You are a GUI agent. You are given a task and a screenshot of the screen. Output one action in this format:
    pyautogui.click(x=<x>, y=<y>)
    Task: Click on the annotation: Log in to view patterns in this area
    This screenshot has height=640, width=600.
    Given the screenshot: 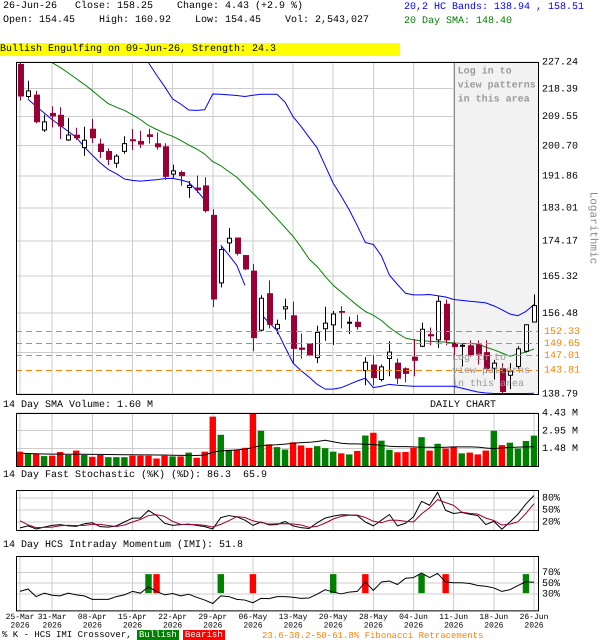 What is the action you would take?
    pyautogui.click(x=497, y=86)
    